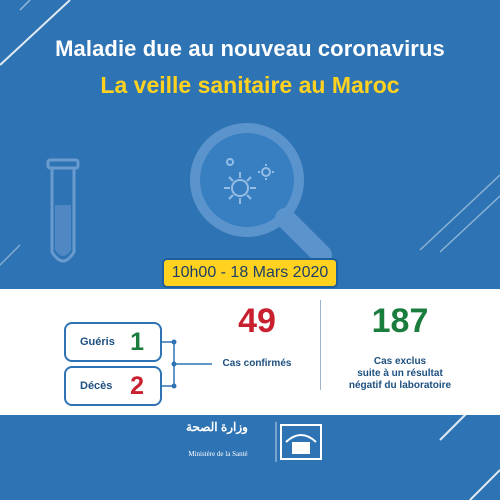 The width and height of the screenshot is (500, 500). I want to click on bracket-connector, so click(187, 364).